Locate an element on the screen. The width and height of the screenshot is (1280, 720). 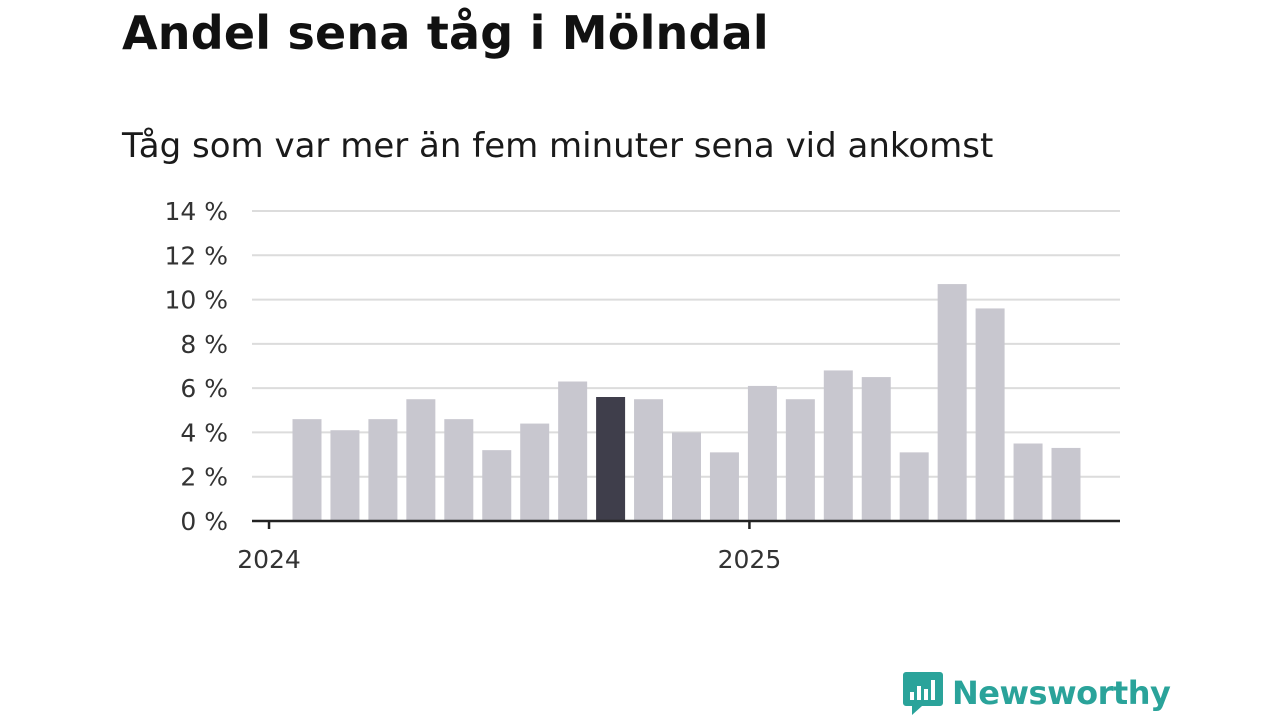
chart-title: Andel sena tåg i Mölndal is located at coordinates (445, 33).